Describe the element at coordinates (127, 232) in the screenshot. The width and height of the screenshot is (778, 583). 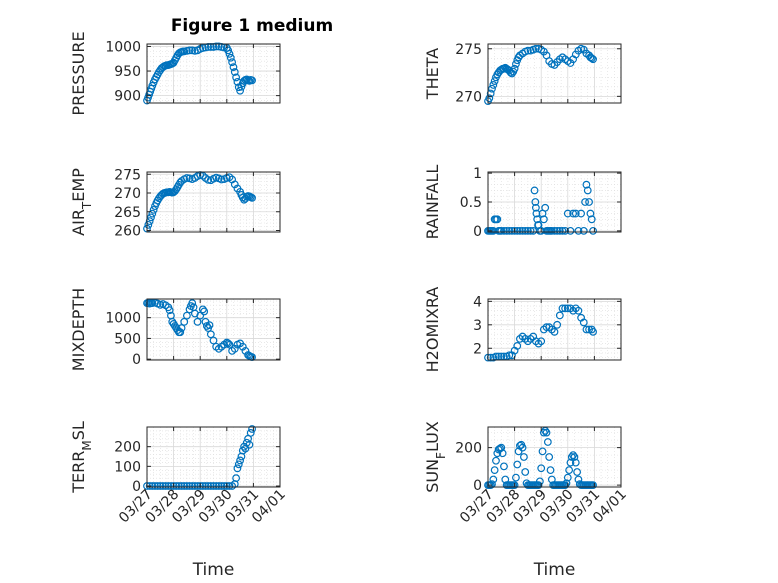
I see `y-tick-label: 260` at that location.